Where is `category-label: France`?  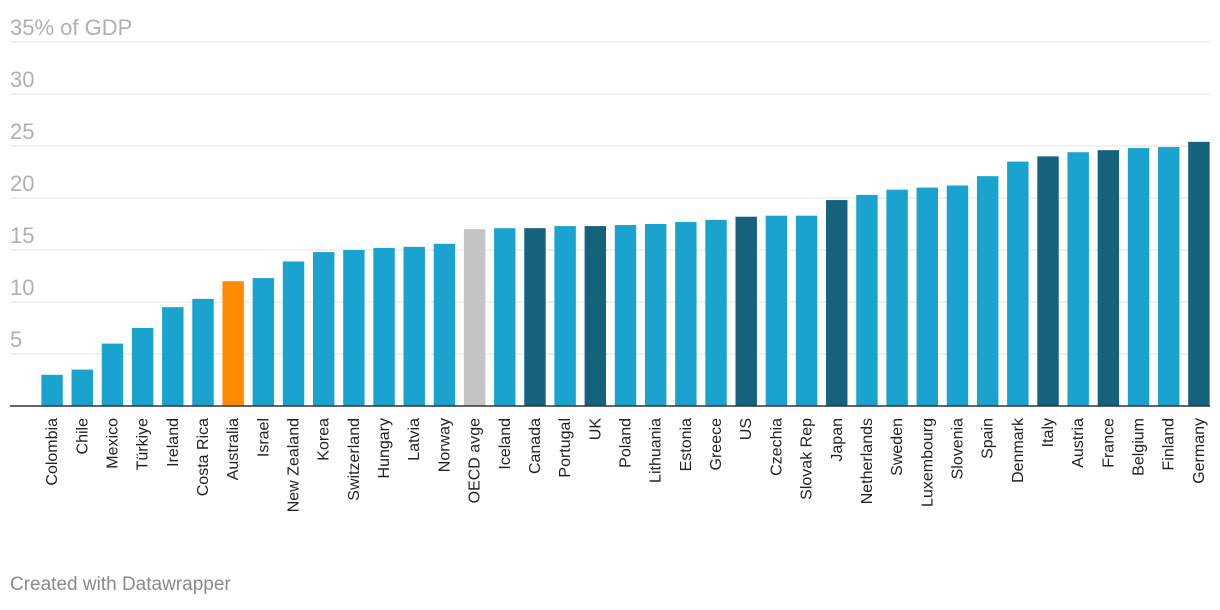 category-label: France is located at coordinates (1108, 443).